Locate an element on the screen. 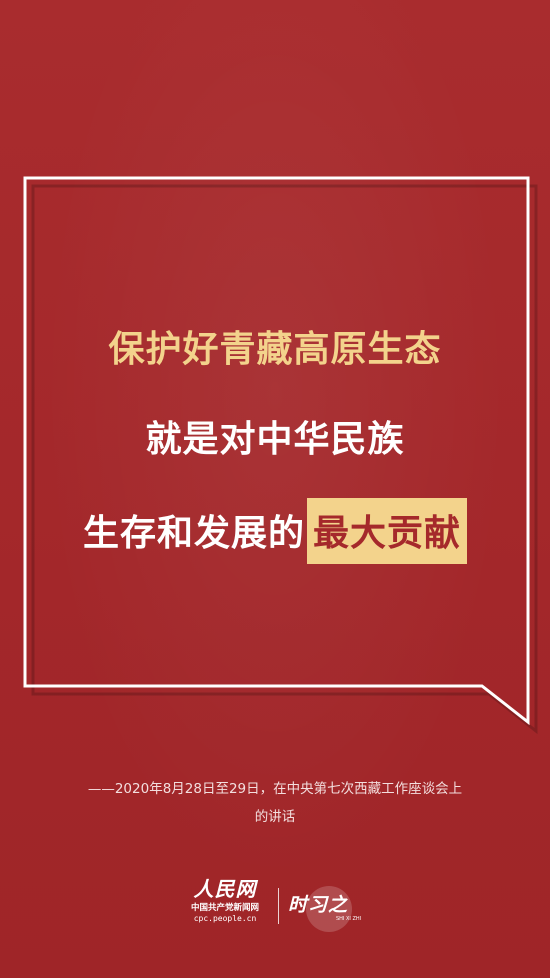  headline-line-3-prefix: 生存和发展的 is located at coordinates (193, 533).